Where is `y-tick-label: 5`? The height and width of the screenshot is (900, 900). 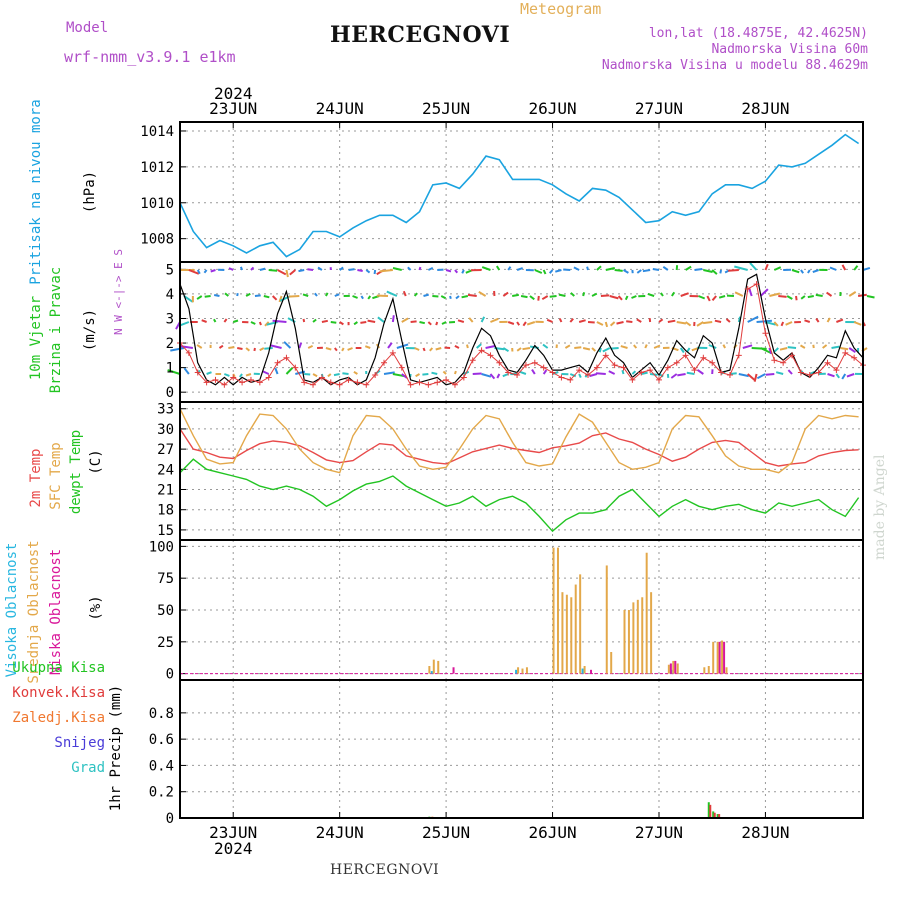 y-tick-label: 5 is located at coordinates (170, 270).